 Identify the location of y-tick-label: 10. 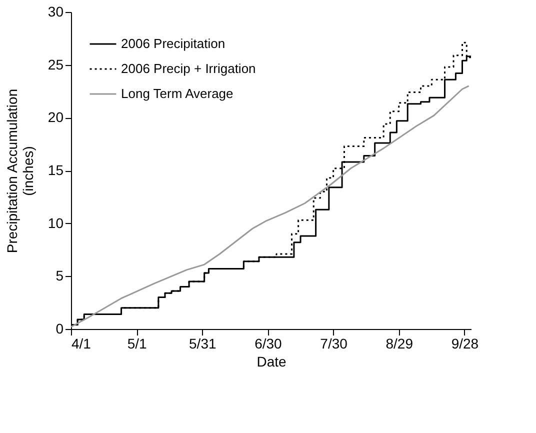
(56, 222).